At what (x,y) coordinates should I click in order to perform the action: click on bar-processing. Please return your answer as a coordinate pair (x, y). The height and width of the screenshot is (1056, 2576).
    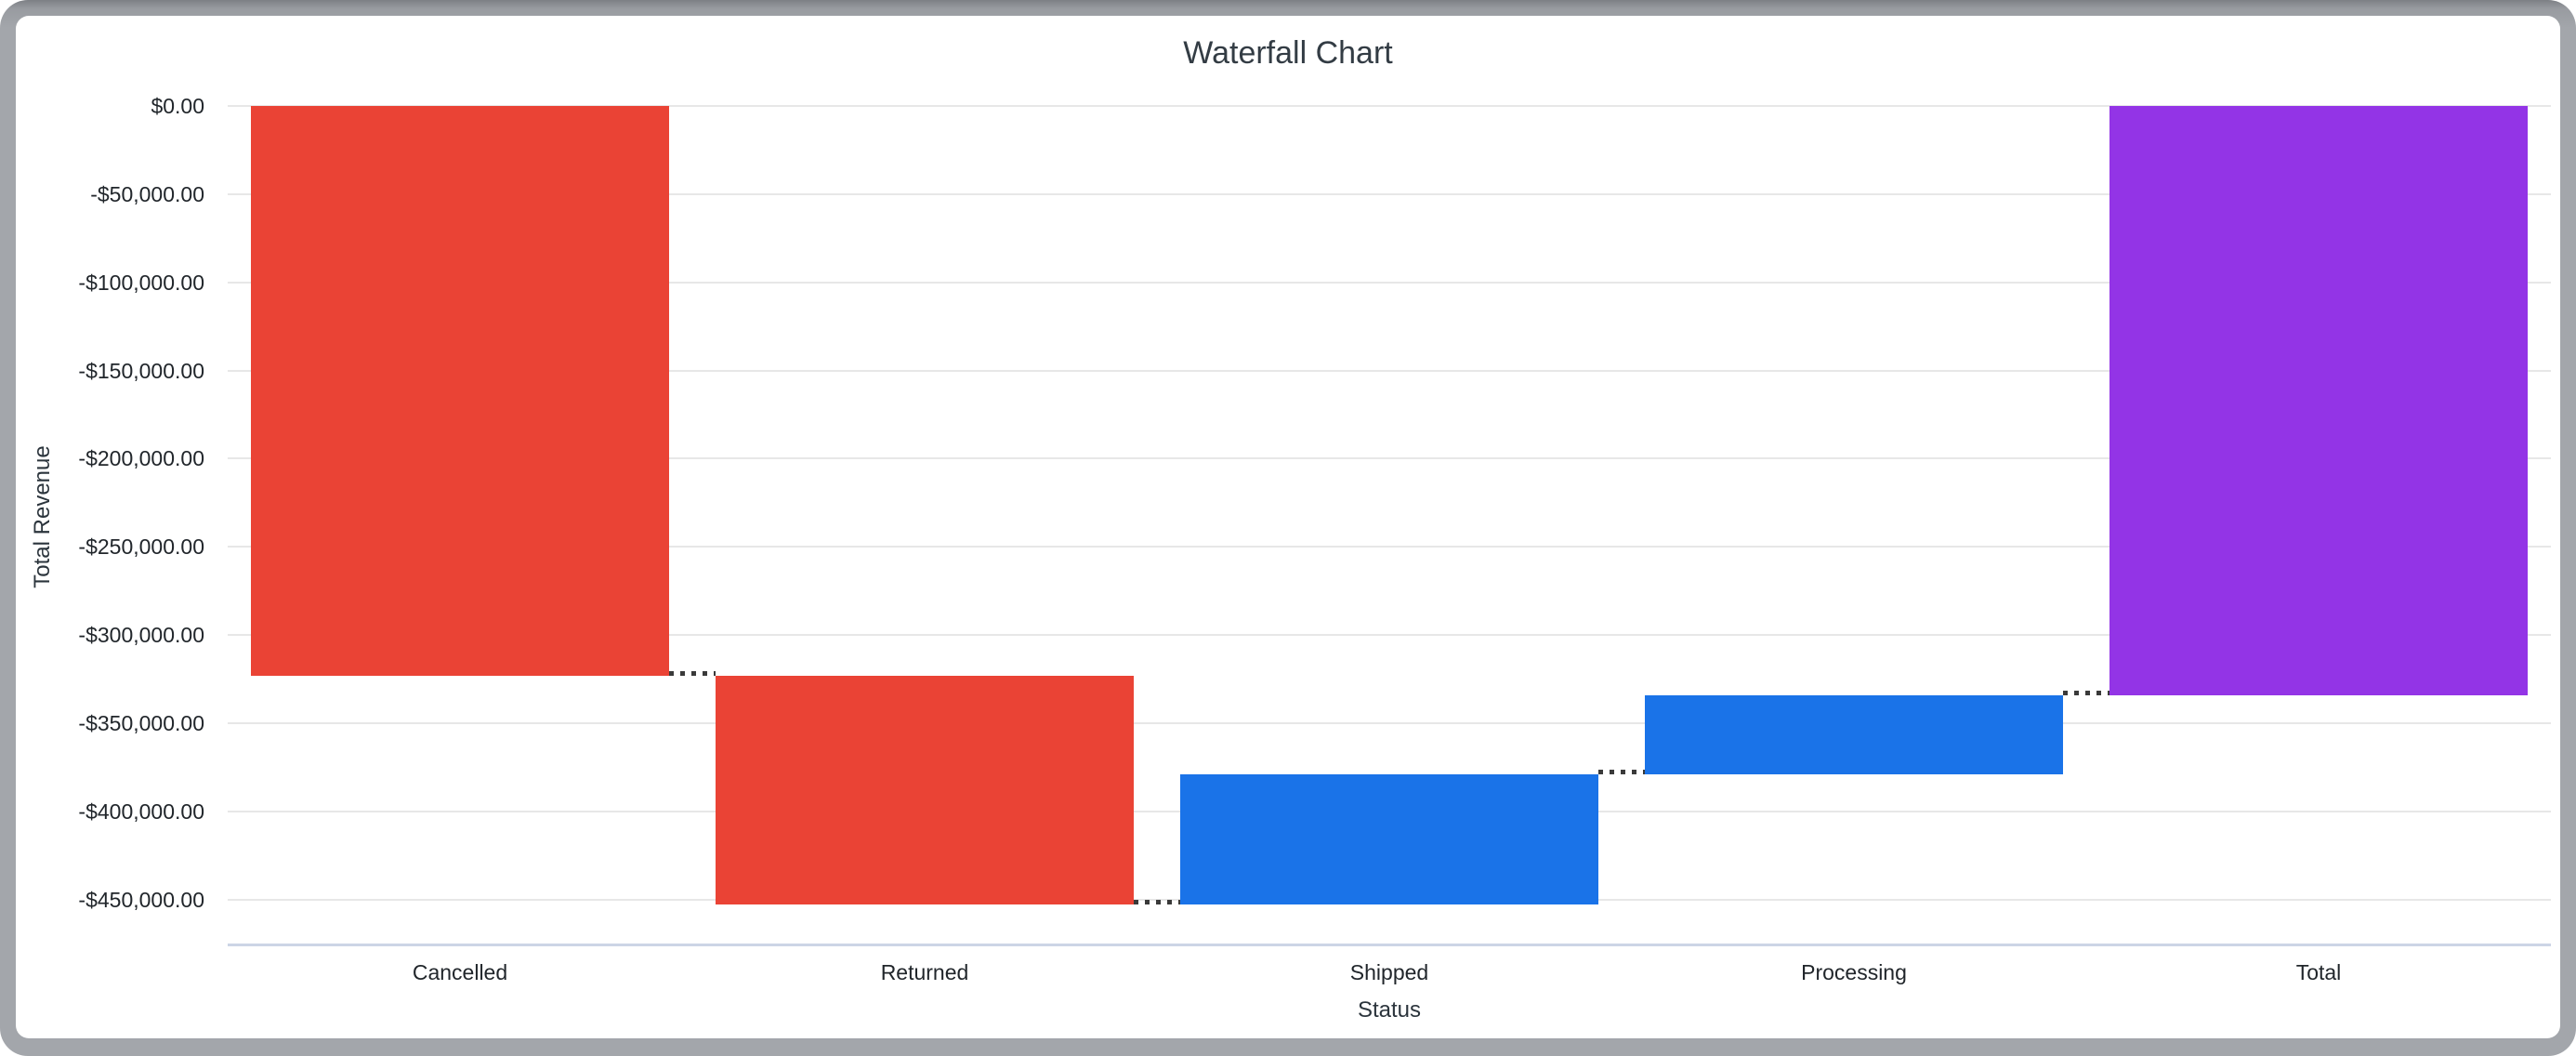
    Looking at the image, I should click on (1854, 735).